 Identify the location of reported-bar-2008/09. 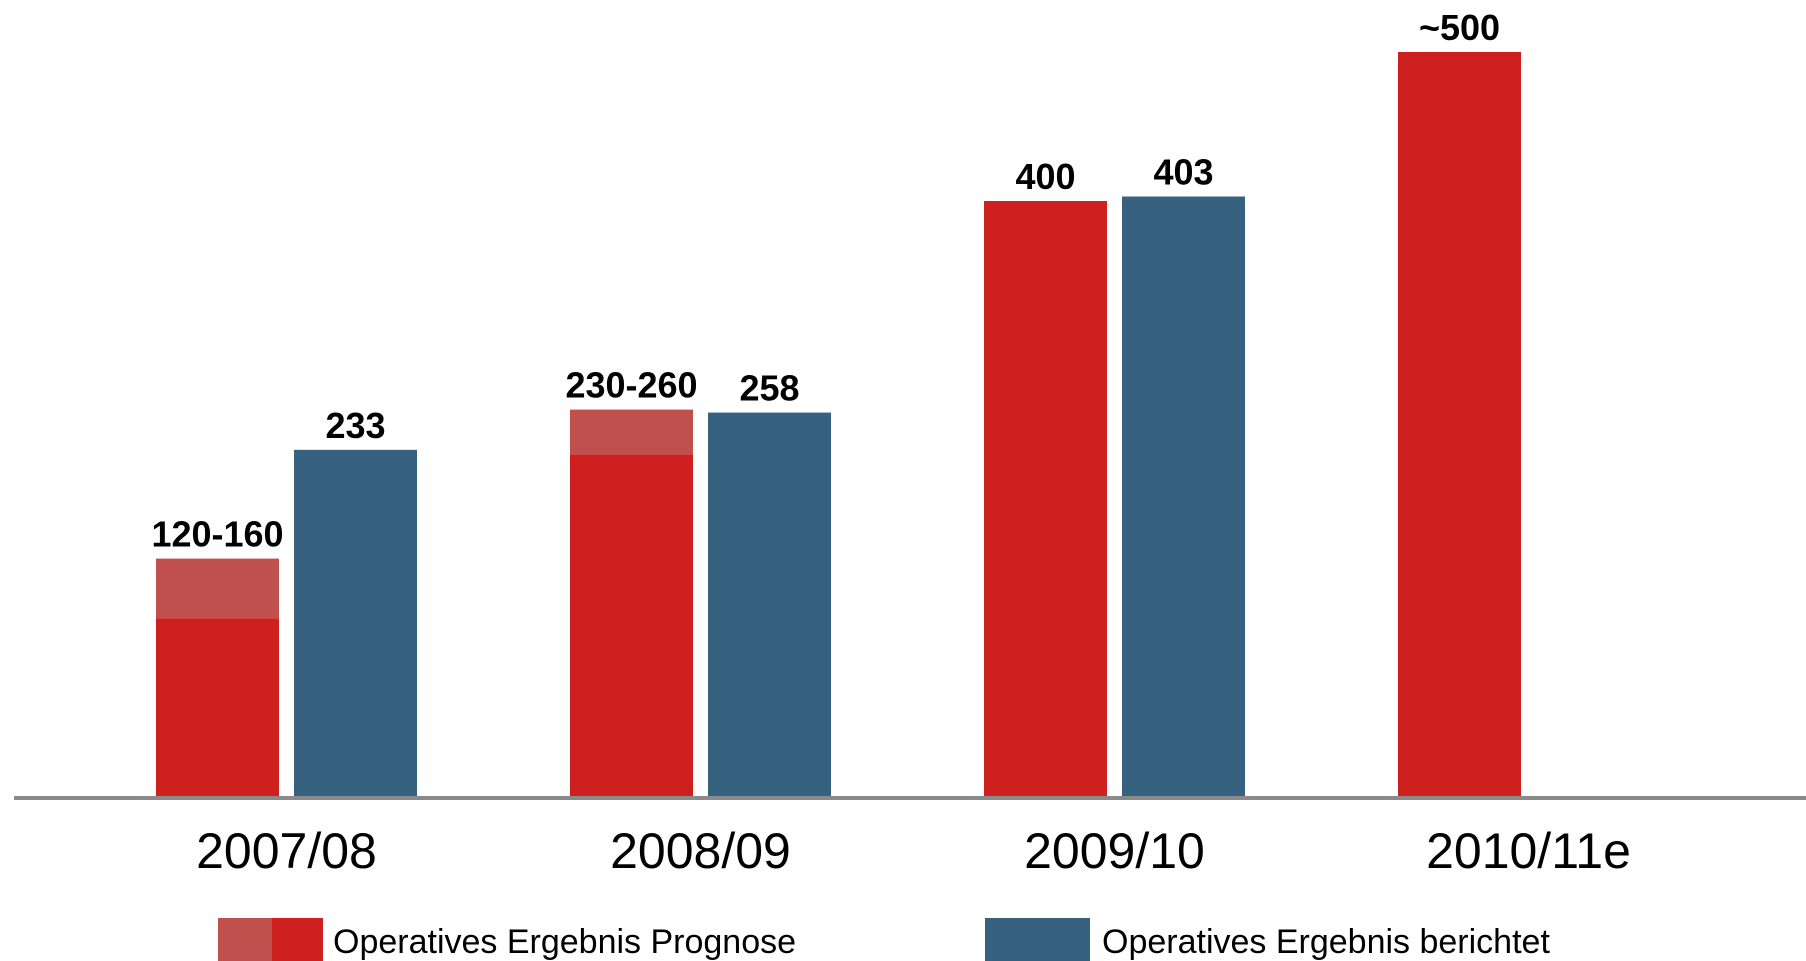
(769, 604).